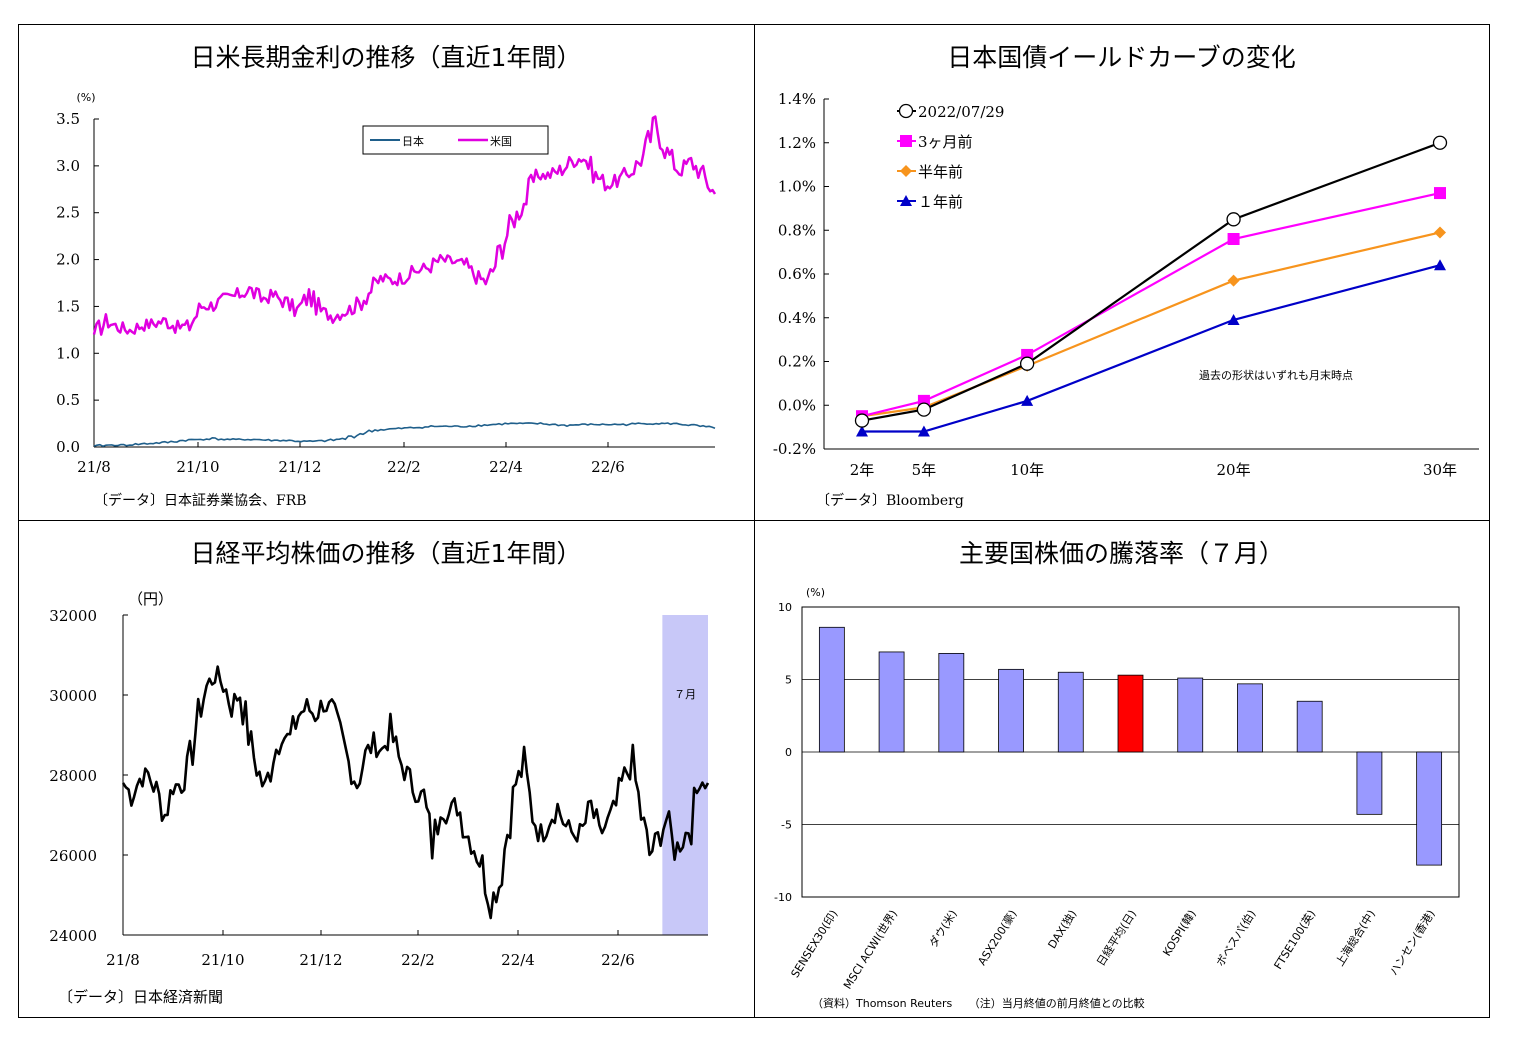 The width and height of the screenshot is (1513, 1052). What do you see at coordinates (501, 141) in the screenshot?
I see `legend-label-us: 米国` at bounding box center [501, 141].